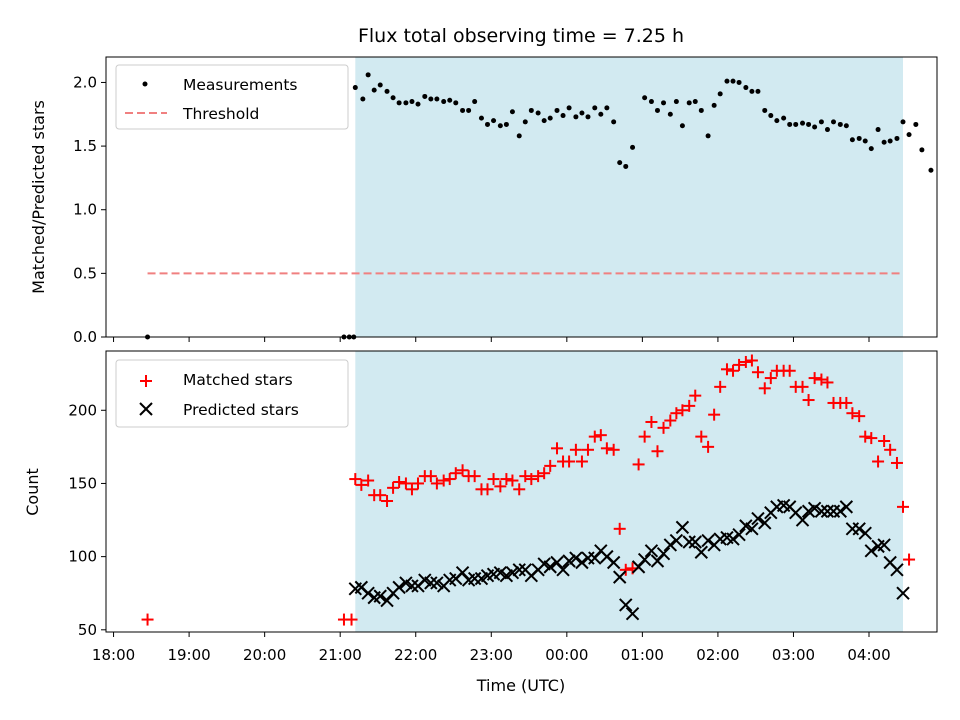 The width and height of the screenshot is (960, 720). I want to click on top-y-tick-label: 0.5, so click(85, 273).